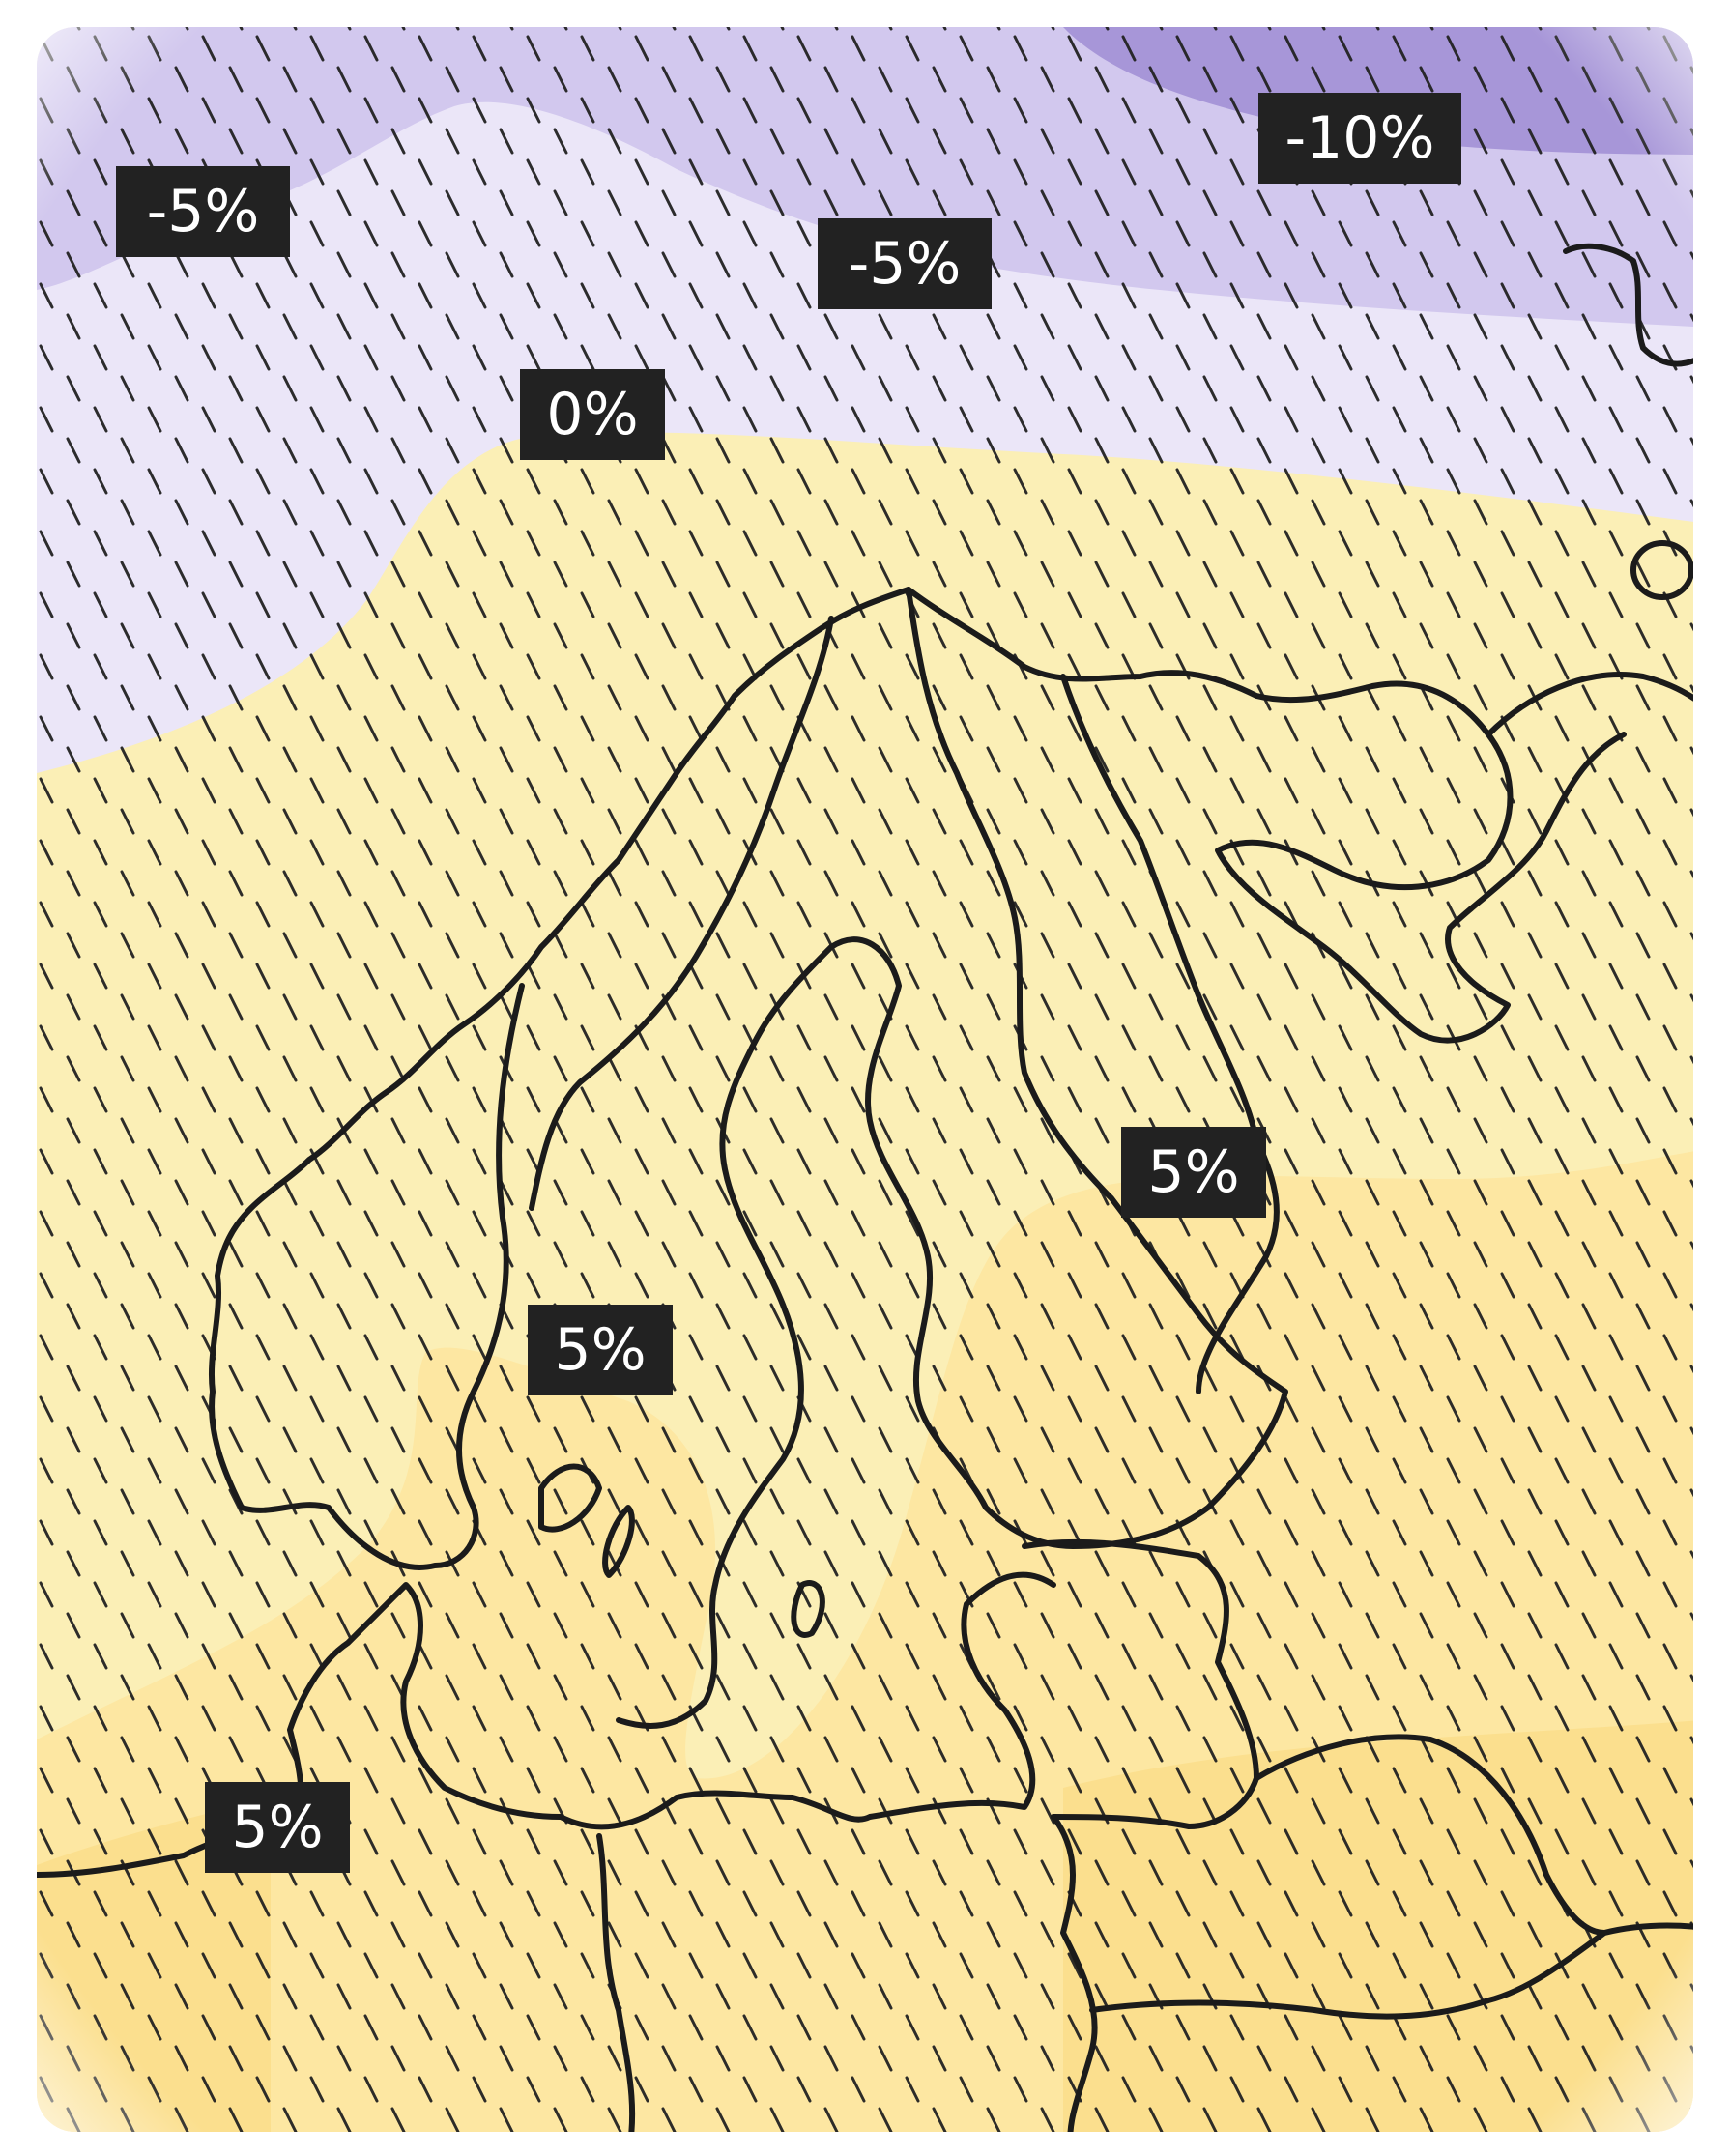 The image size is (1731, 2156). I want to click on label-text: 0%, so click(592, 415).